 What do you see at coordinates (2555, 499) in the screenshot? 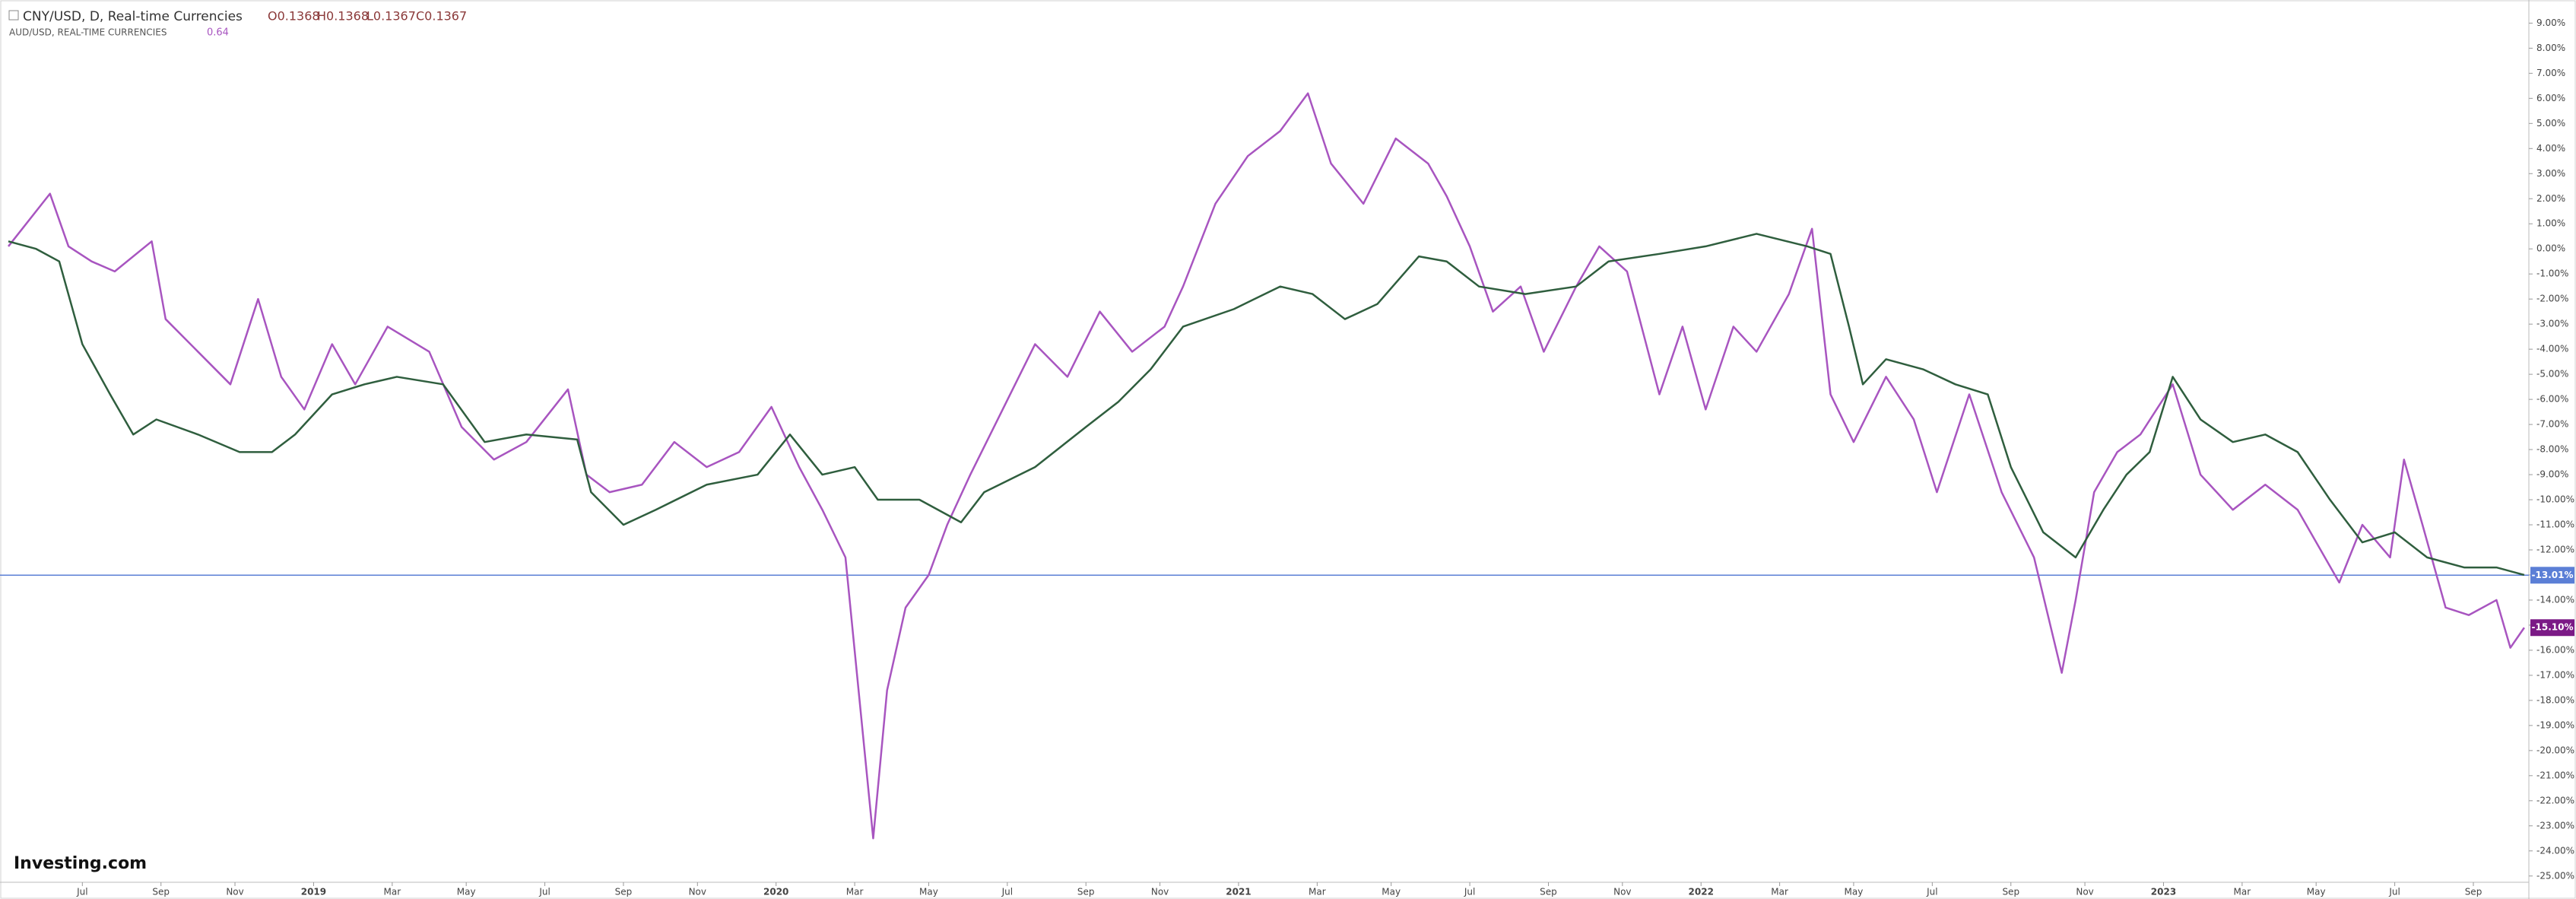
I see `y-tick-label: -10.00%` at bounding box center [2555, 499].